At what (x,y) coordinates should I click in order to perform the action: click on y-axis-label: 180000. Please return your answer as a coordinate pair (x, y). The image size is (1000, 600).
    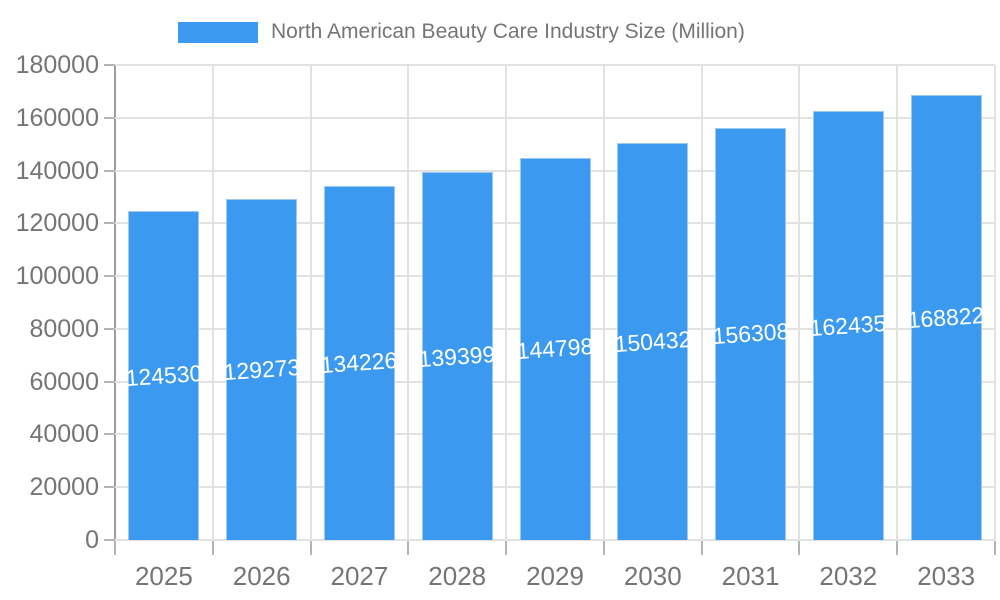
    Looking at the image, I should click on (57, 65).